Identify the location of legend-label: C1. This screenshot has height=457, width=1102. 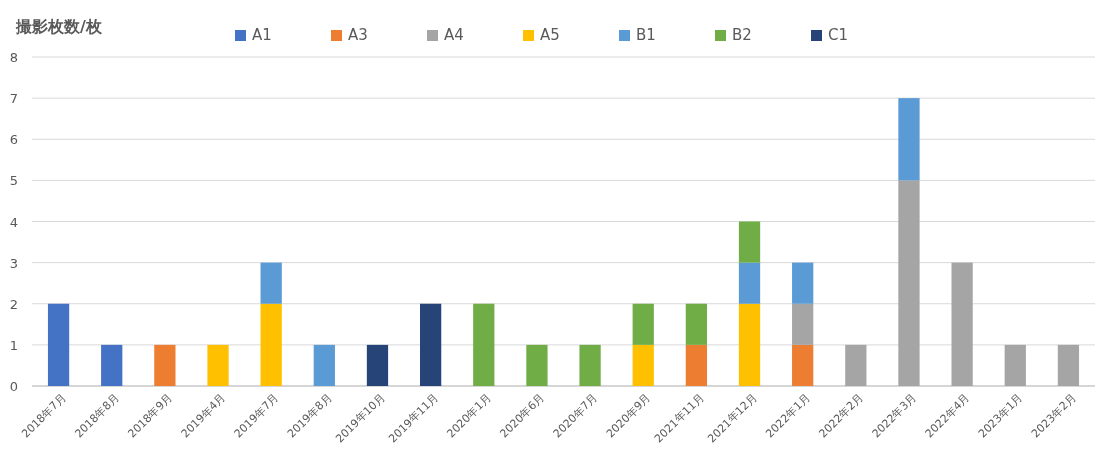
(838, 35).